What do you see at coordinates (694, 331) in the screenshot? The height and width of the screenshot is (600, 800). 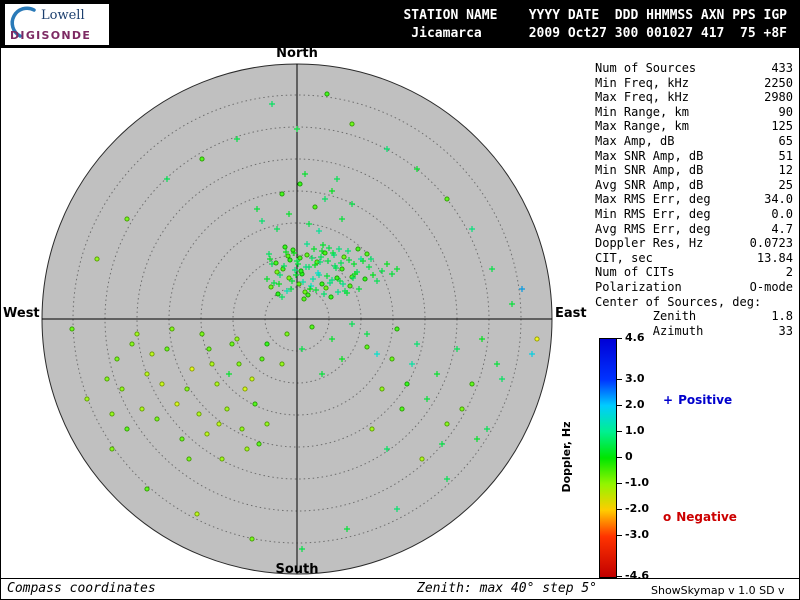 I see `stat-row: Azimuth 33` at bounding box center [694, 331].